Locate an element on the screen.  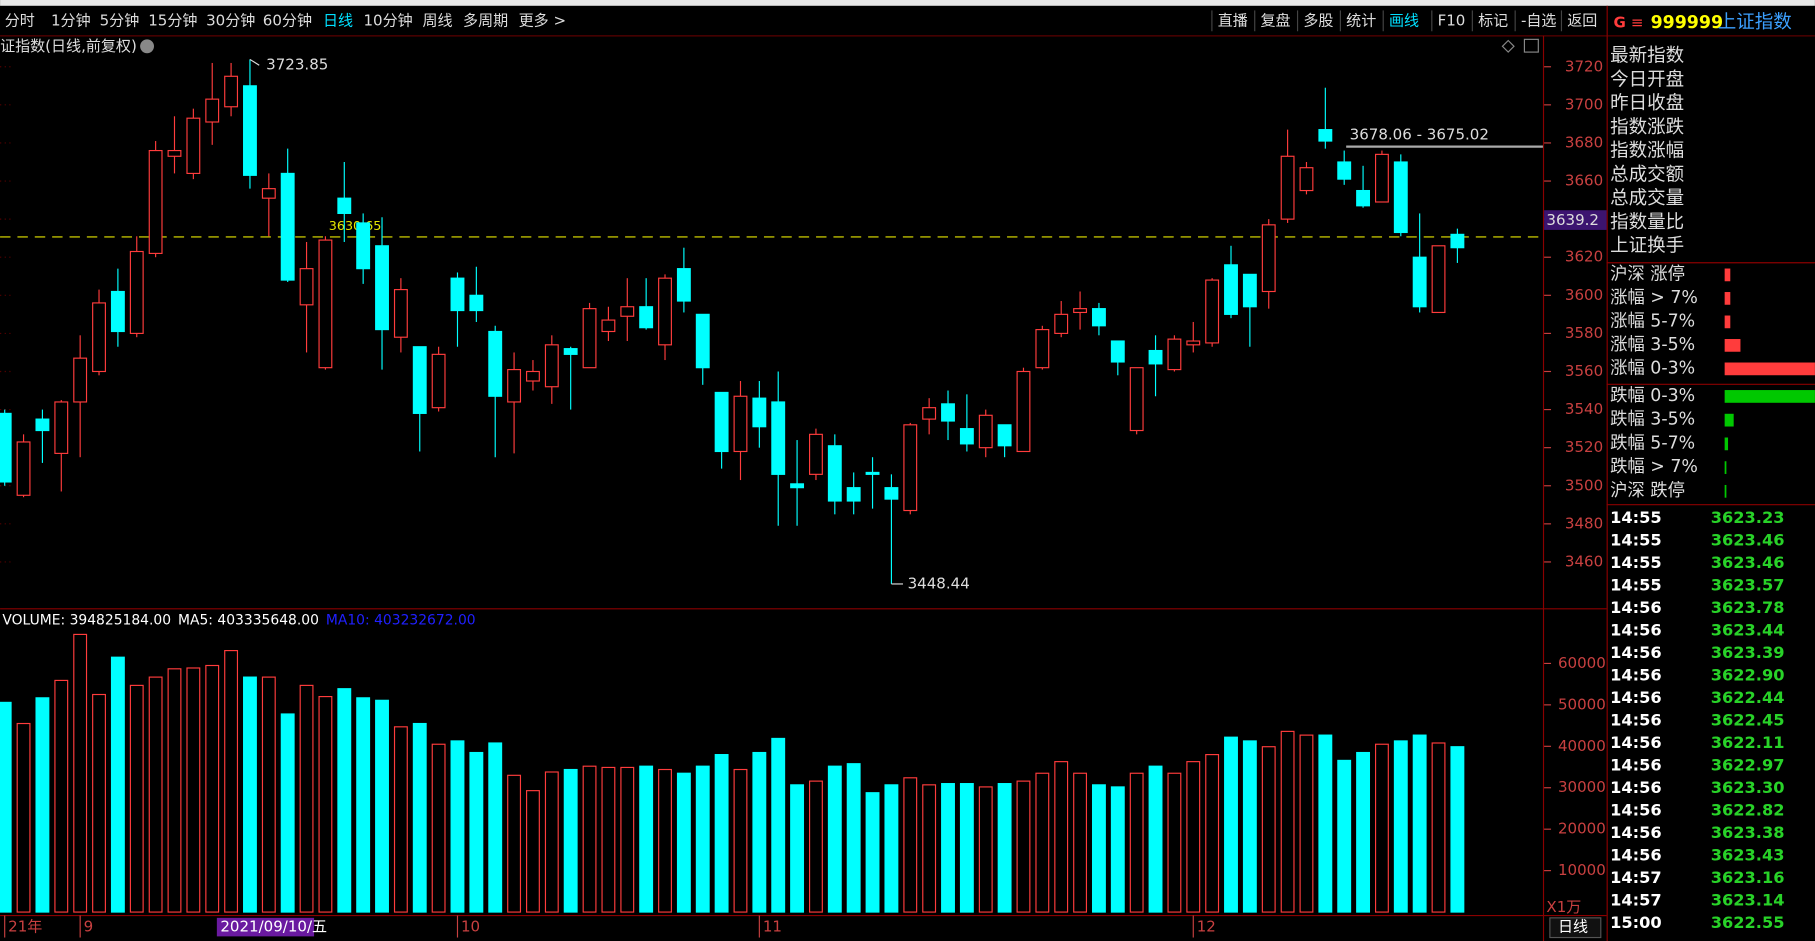
quote-name: 上证指数 is located at coordinates (1755, 22).